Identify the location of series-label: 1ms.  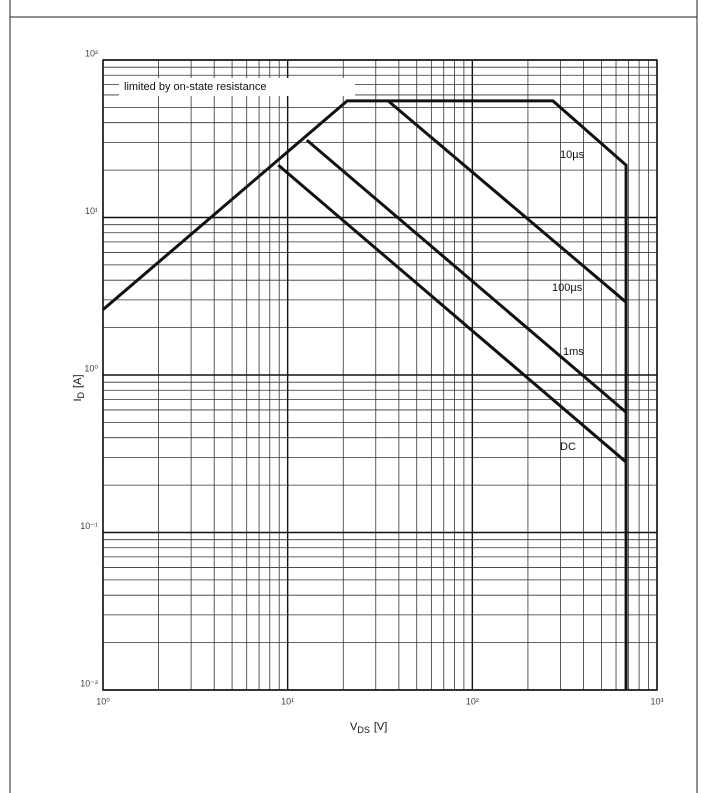
(573, 352).